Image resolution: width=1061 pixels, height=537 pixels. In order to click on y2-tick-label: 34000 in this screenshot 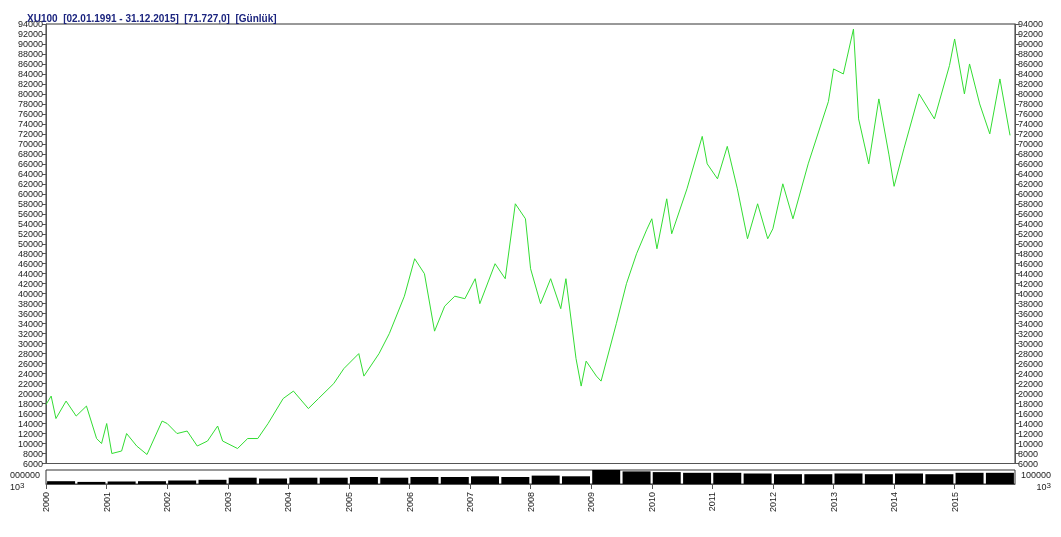, I will do `click(1031, 323)`.